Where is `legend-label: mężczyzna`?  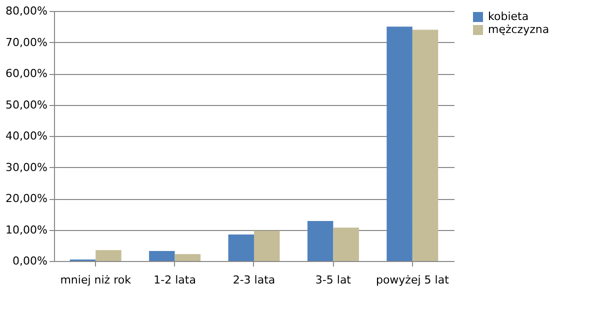
legend-label: mężczyzna is located at coordinates (519, 29).